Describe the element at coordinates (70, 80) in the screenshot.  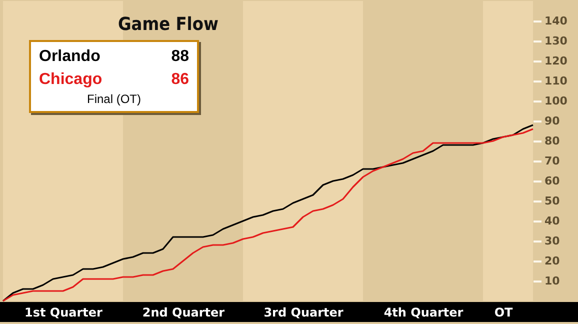
I see `text: Chicago` at that location.